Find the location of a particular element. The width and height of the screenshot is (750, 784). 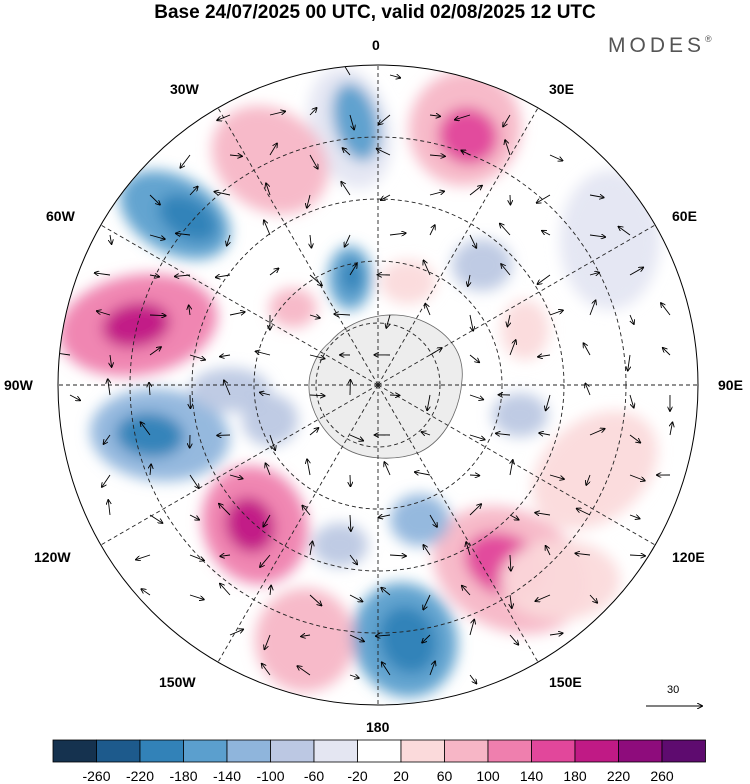

colorbar-tick-label: 140 is located at coordinates (532, 776).